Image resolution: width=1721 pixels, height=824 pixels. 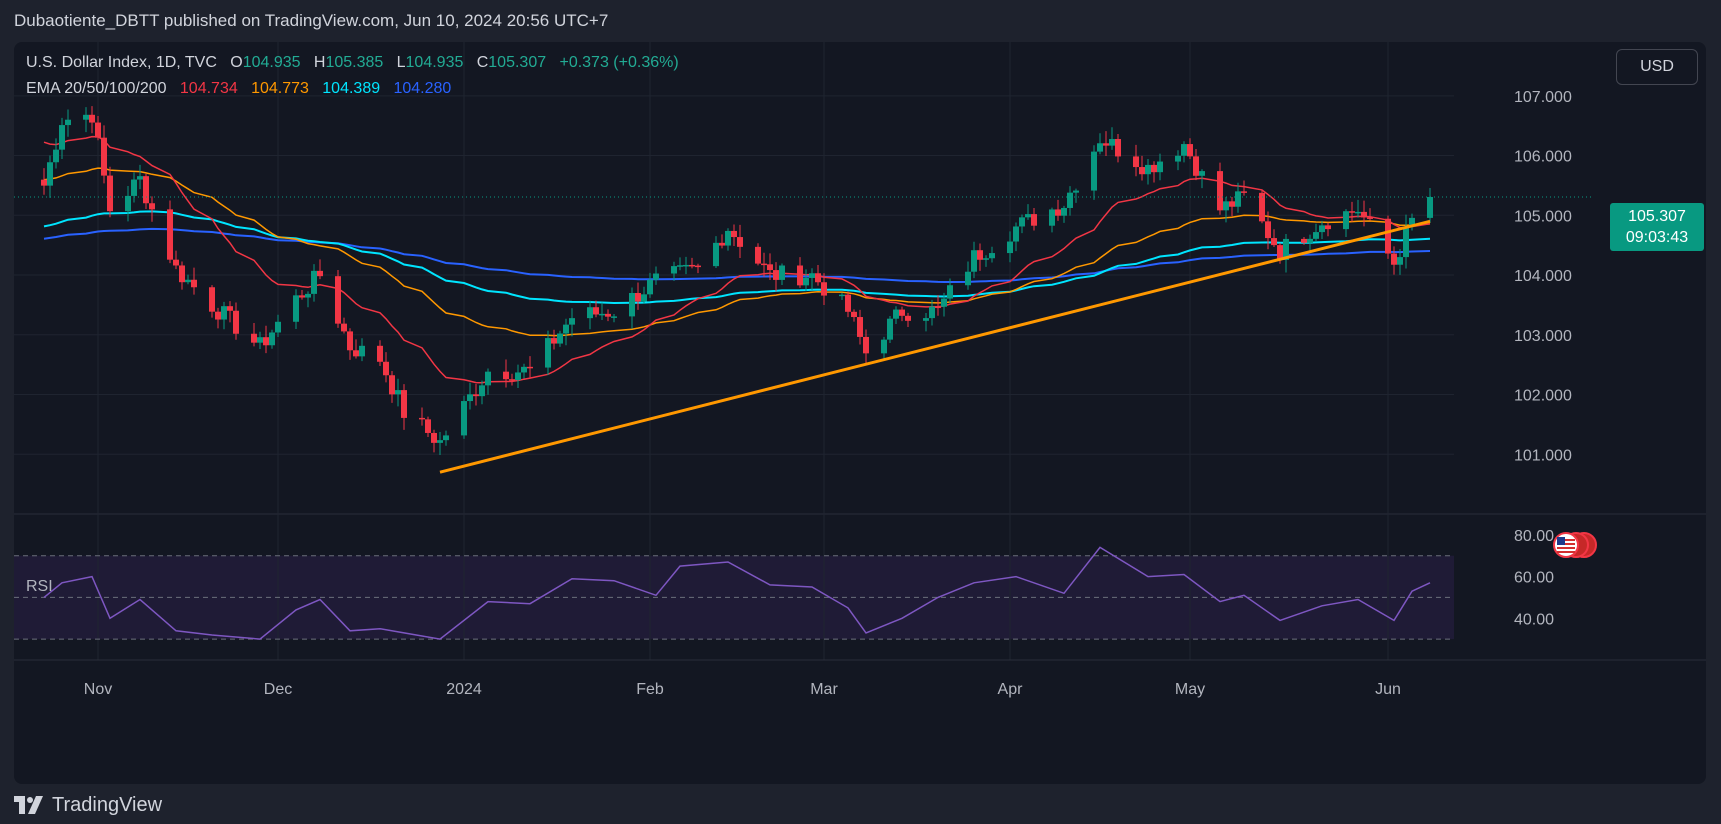 I want to click on last-price-value: 105.307, so click(x=1657, y=216).